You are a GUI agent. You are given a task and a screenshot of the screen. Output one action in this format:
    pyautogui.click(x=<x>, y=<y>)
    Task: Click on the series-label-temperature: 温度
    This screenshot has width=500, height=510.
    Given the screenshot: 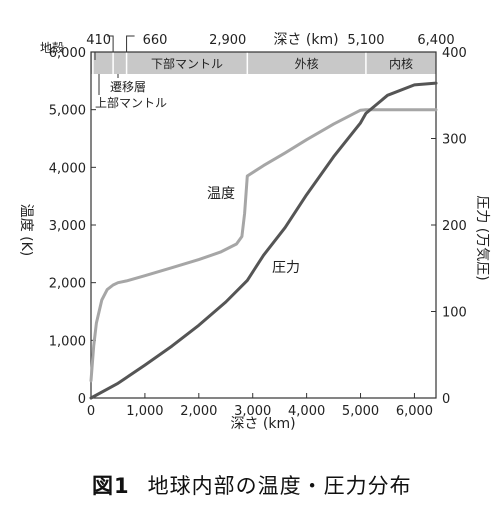 What is the action you would take?
    pyautogui.click(x=221, y=194)
    